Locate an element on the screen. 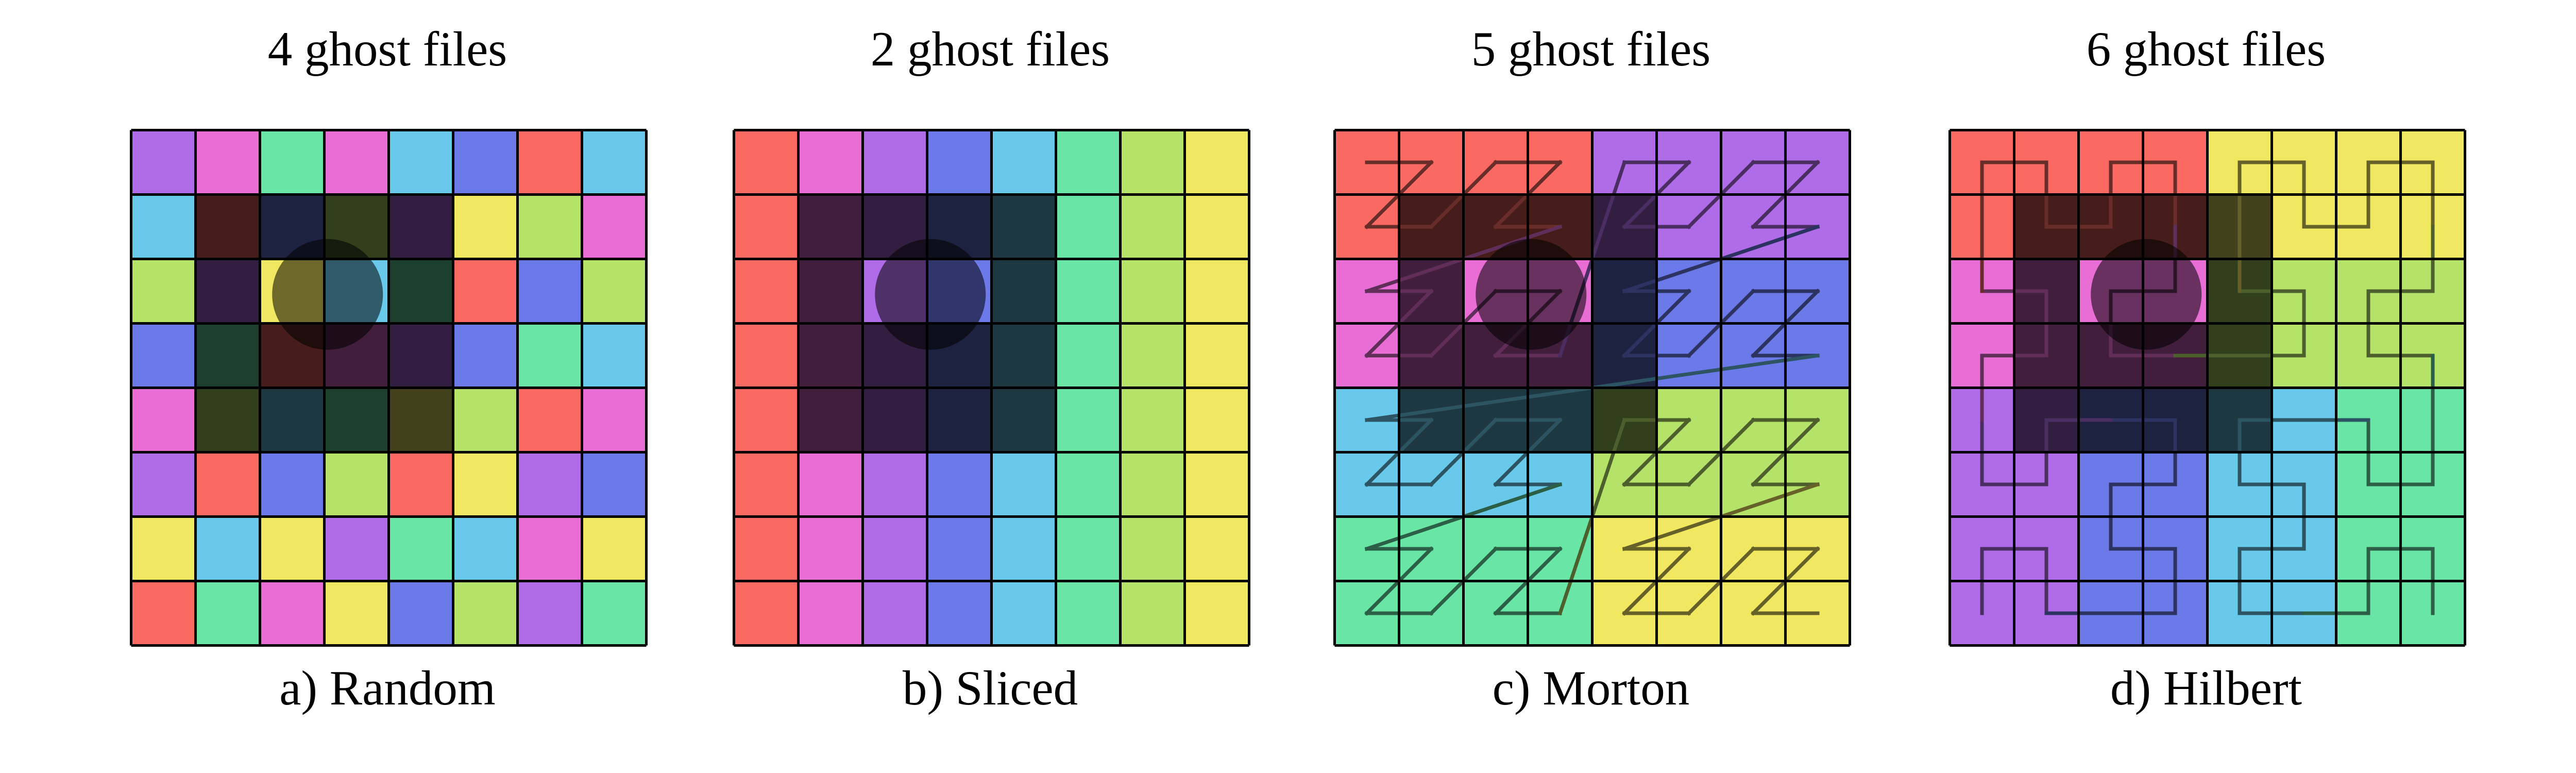  grid-random is located at coordinates (389, 388).